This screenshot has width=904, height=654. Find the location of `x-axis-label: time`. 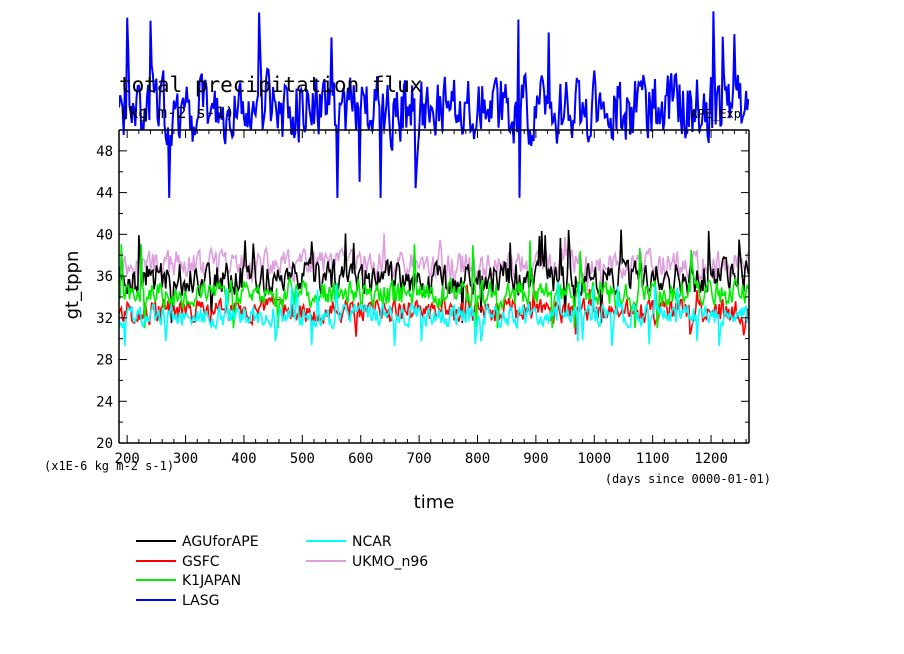

x-axis-label: time is located at coordinates (434, 502).